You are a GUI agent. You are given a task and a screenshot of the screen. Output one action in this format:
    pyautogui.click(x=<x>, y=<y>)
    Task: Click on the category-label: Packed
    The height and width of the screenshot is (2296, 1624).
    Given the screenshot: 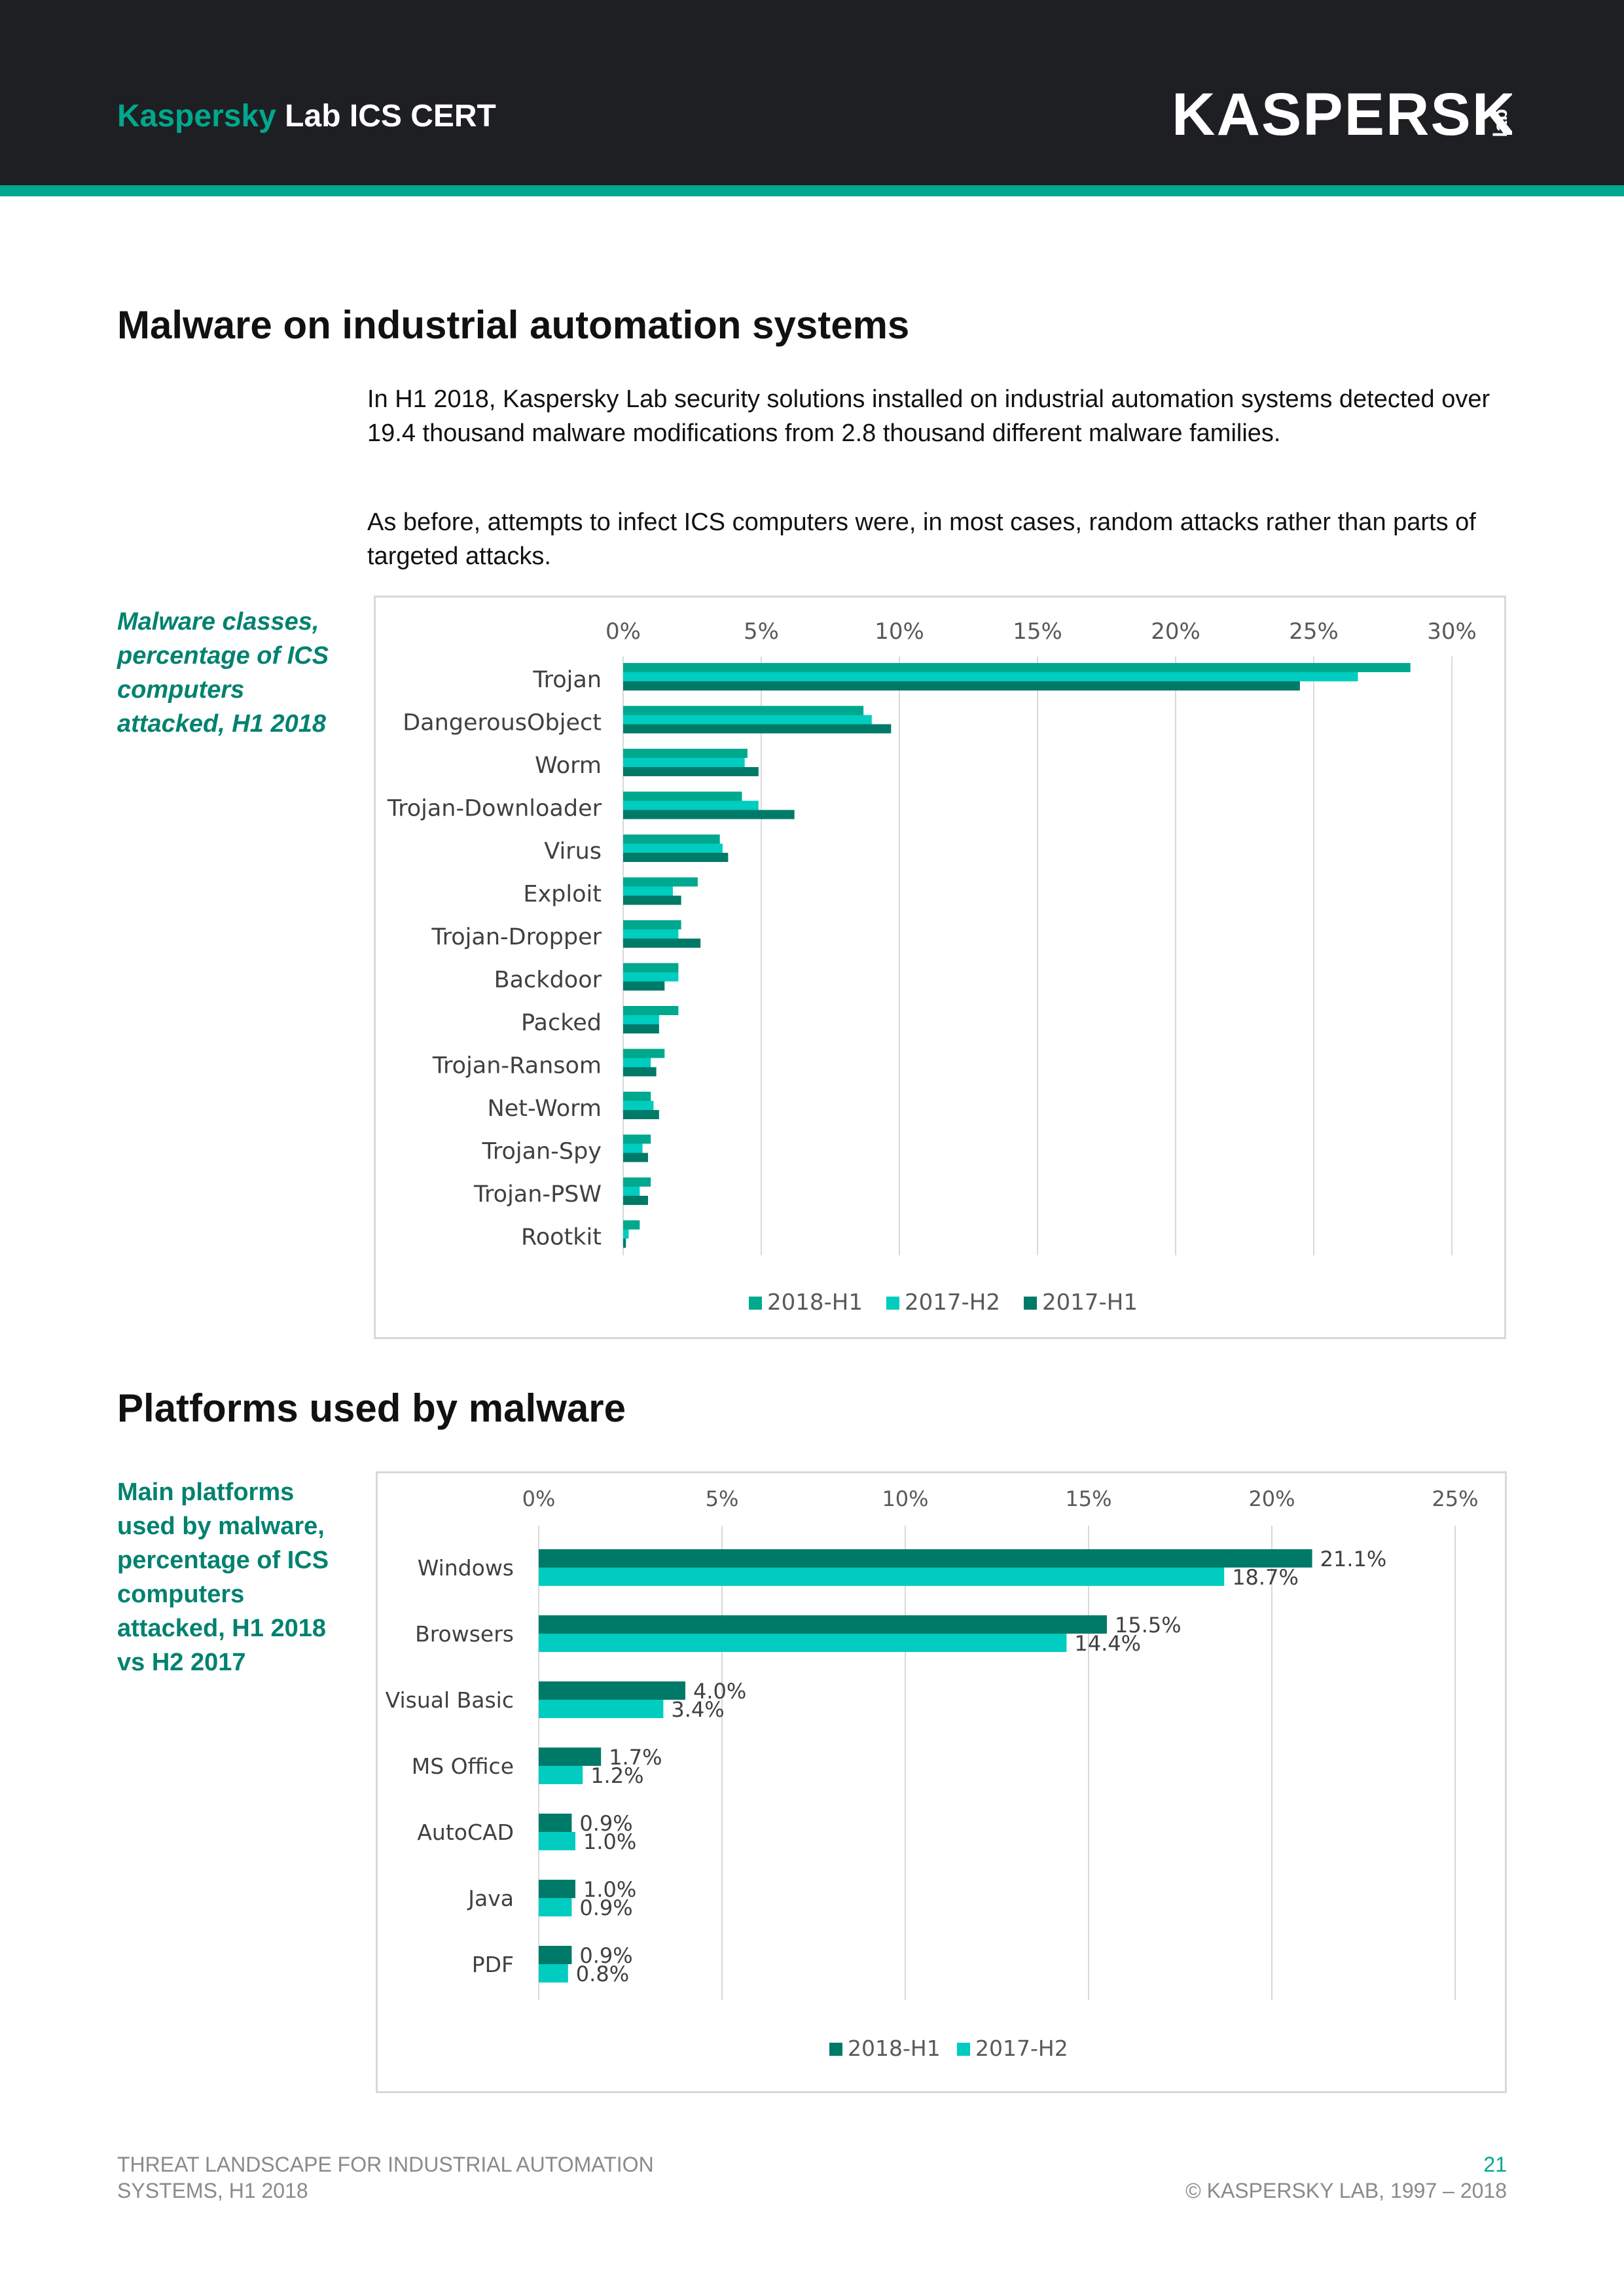 What is the action you would take?
    pyautogui.click(x=561, y=1023)
    